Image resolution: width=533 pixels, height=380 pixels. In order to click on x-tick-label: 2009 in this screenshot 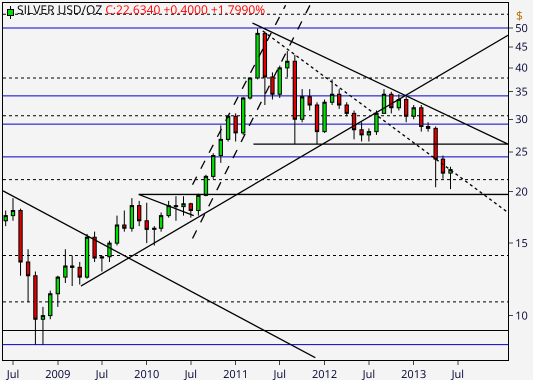, I will do `click(57, 373)`.